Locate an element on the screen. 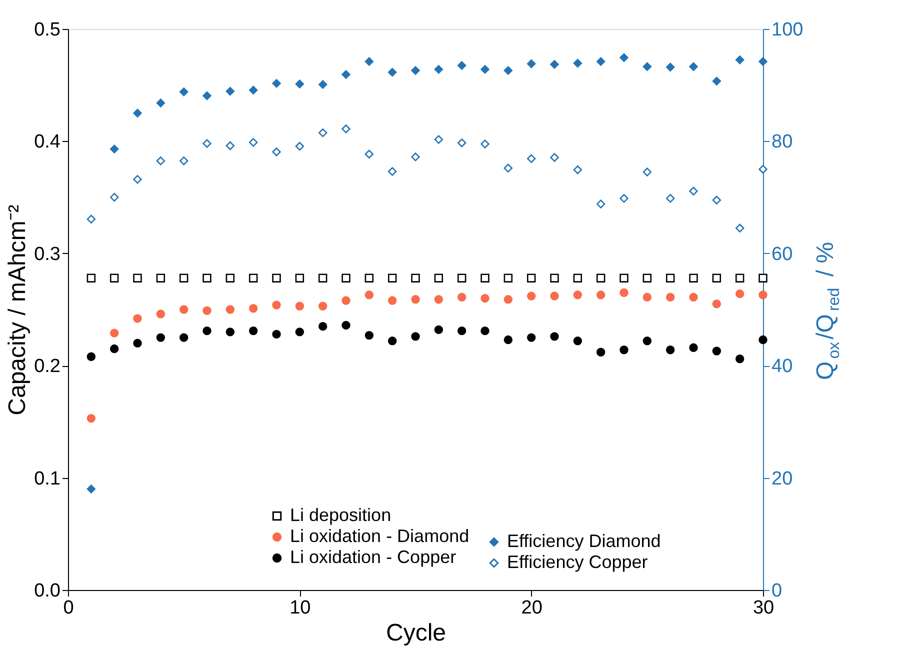  y2-tick-label: 40 is located at coordinates (782, 367).